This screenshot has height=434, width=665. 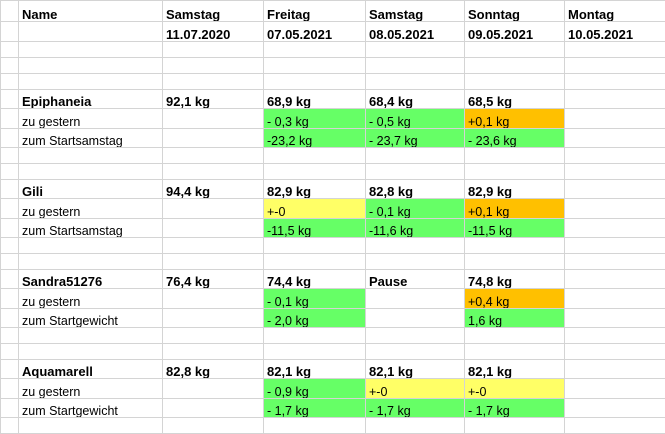 What do you see at coordinates (90, 99) in the screenshot?
I see `person-name: Epiphaneia` at bounding box center [90, 99].